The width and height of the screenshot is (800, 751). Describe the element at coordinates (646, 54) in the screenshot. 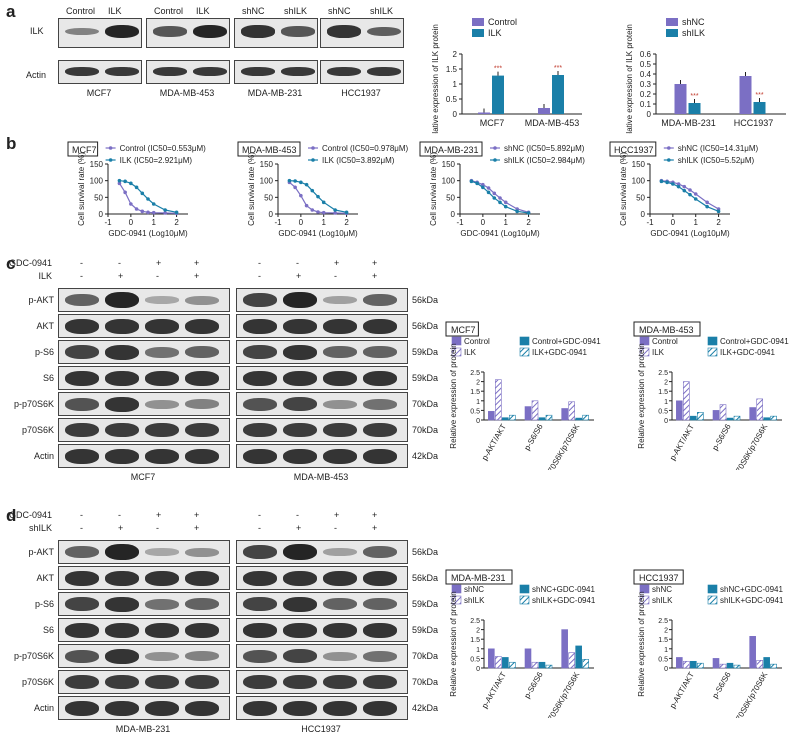

I see `y-tick-label: 0.6` at that location.